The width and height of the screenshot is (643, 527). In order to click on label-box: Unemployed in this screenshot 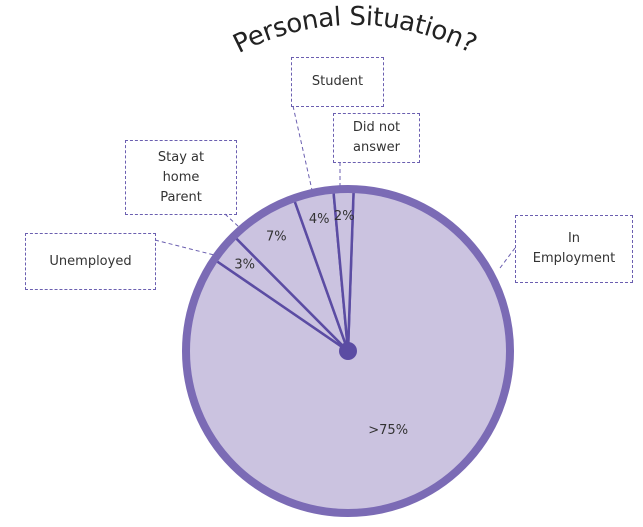, I will do `click(90, 261)`.